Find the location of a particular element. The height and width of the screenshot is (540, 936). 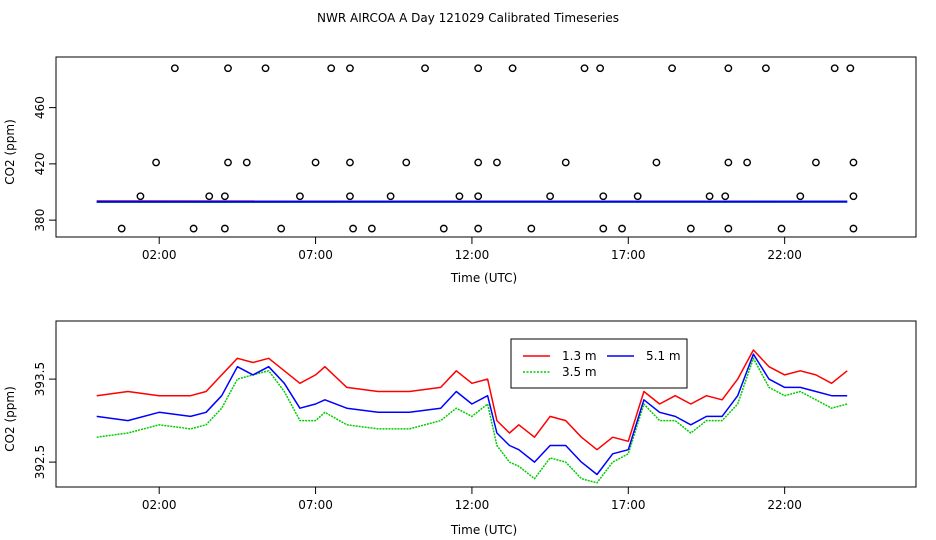

legend: 1.3 m 5.1 m 3.5 m is located at coordinates (599, 363).